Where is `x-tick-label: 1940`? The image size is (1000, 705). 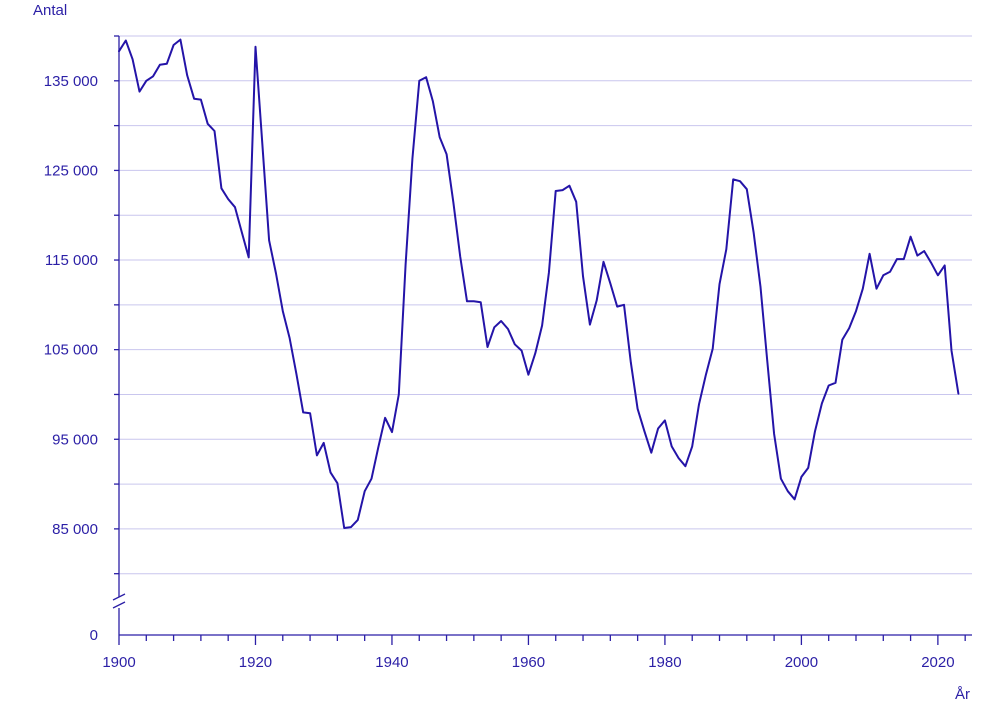 x-tick-label: 1940 is located at coordinates (391, 662).